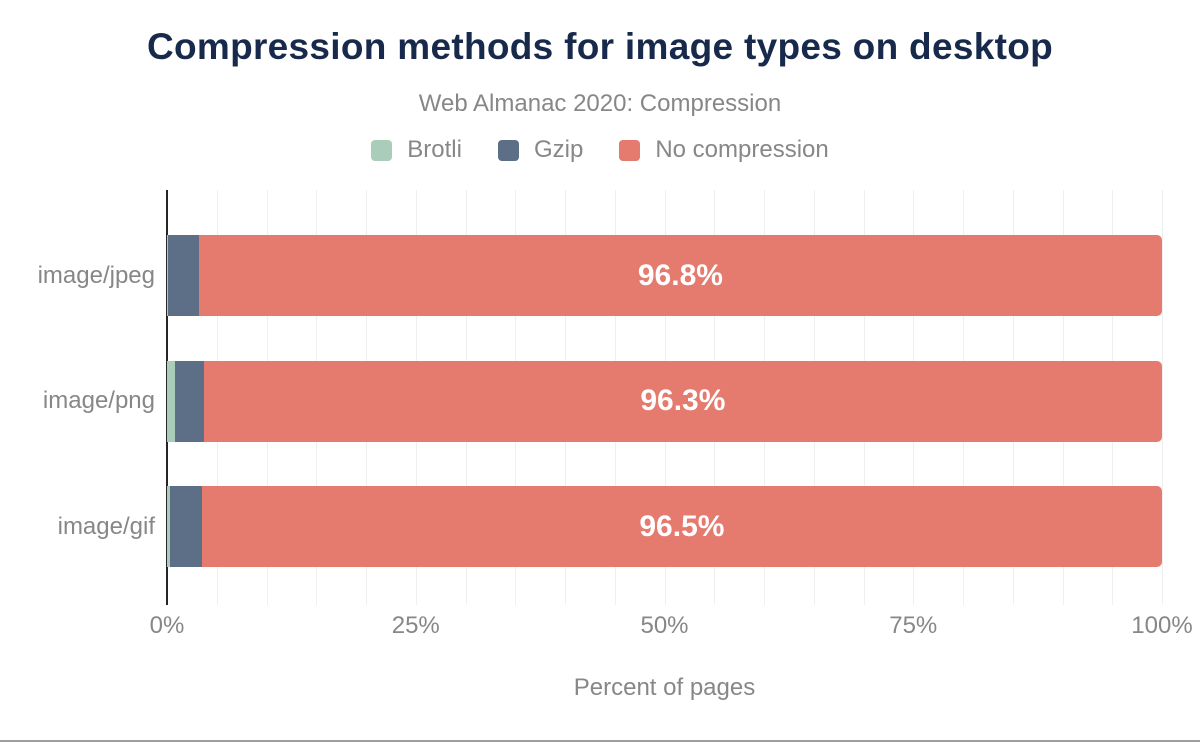 The height and width of the screenshot is (742, 1200). I want to click on legend-label: Gzip, so click(558, 149).